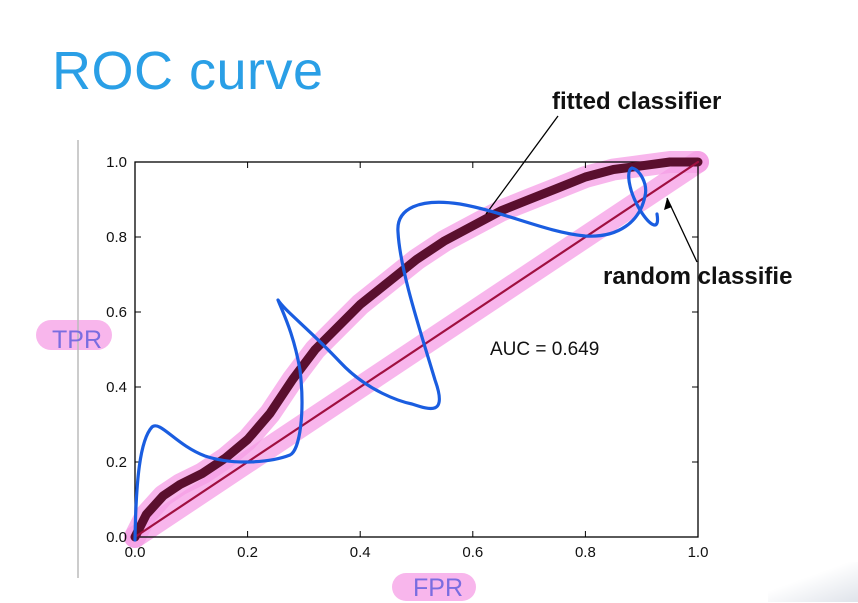 Image resolution: width=858 pixels, height=603 pixels. I want to click on x-tick-label: 0.8, so click(585, 552).